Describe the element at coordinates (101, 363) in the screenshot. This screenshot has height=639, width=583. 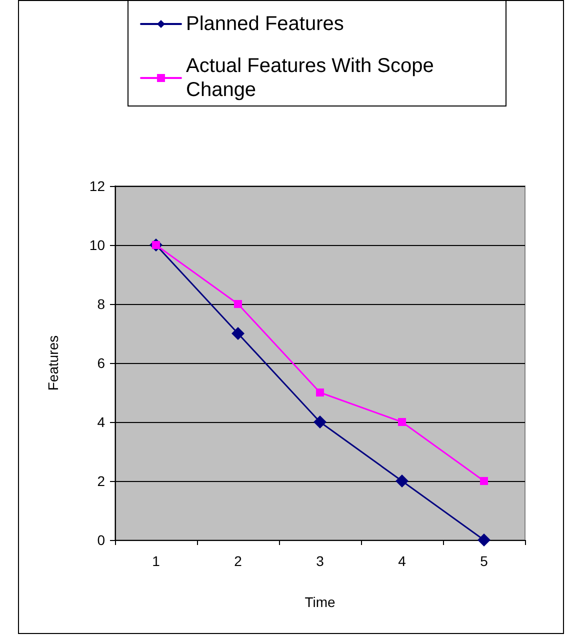
I see `y-tick-label: 6` at that location.